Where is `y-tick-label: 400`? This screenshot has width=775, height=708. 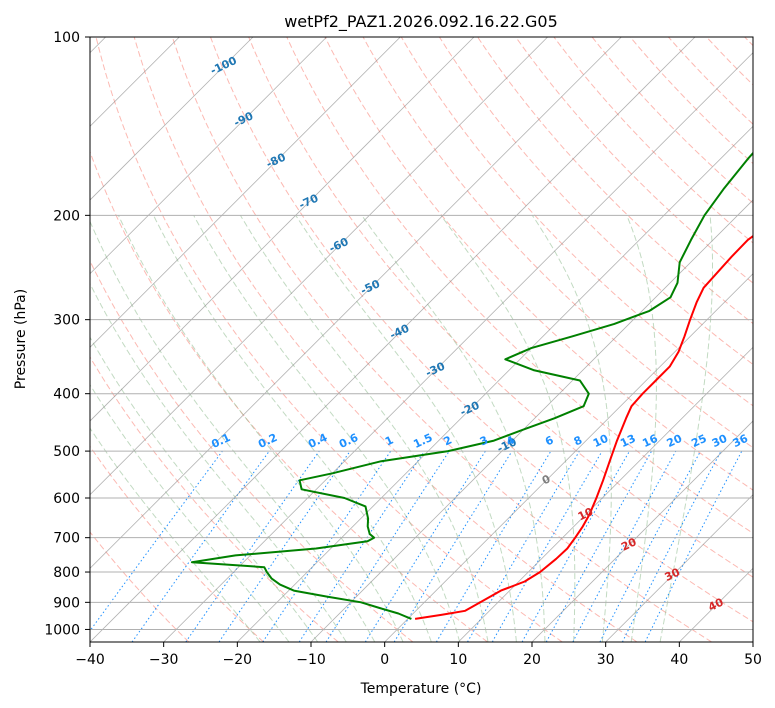 y-tick-label: 400 is located at coordinates (66, 395).